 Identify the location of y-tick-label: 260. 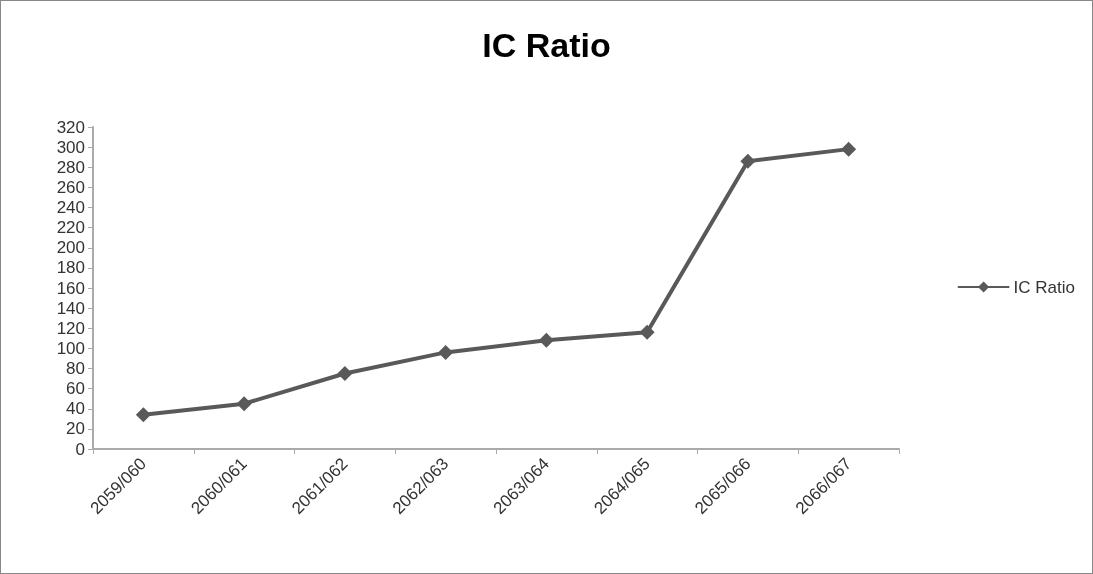
(70, 187).